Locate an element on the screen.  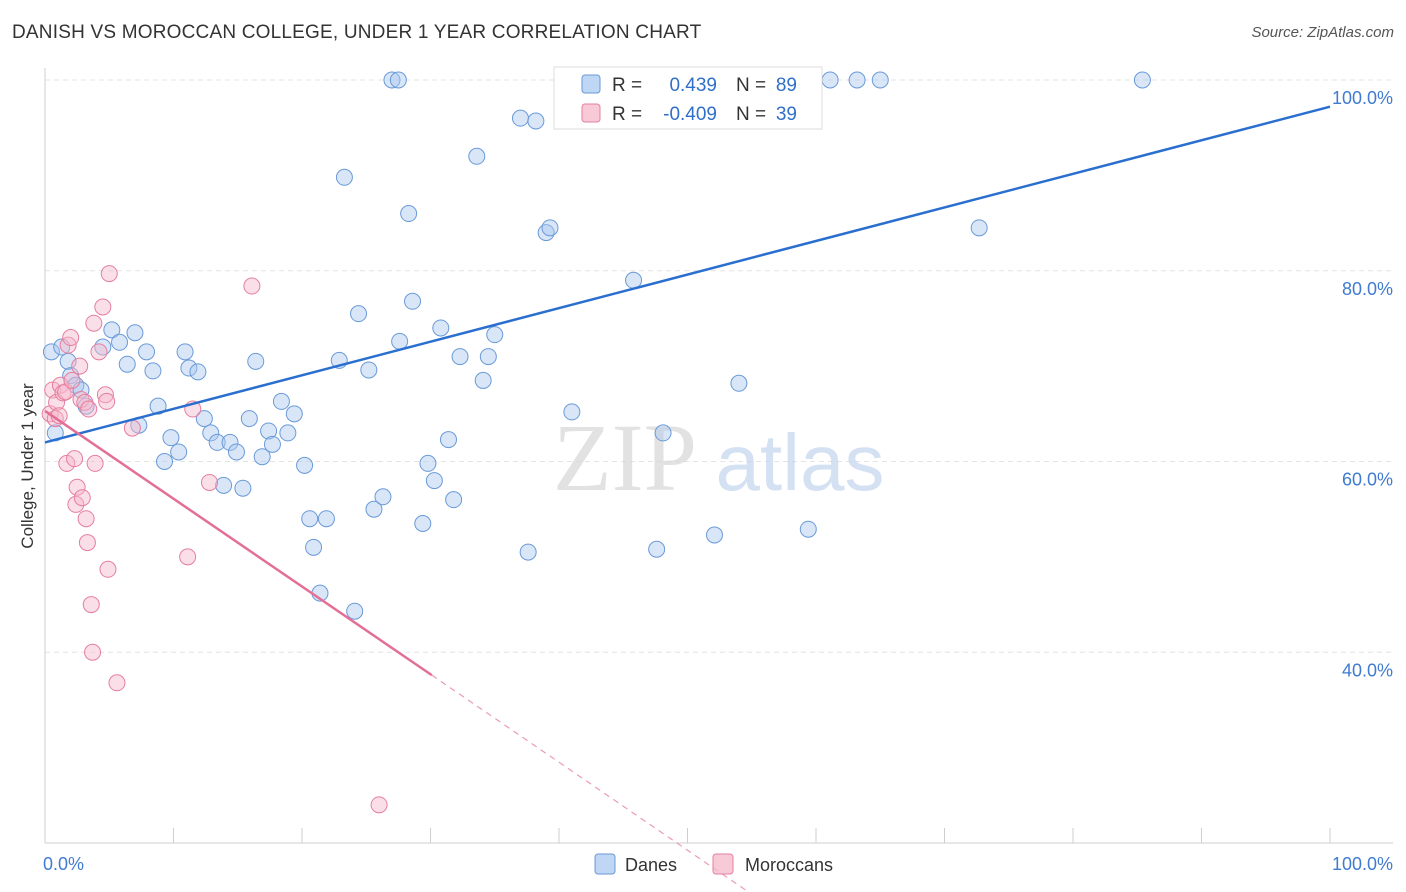
legend: R = 0.439 N = 89 R = -0.409 N = 39 is located at coordinates (688, 98).